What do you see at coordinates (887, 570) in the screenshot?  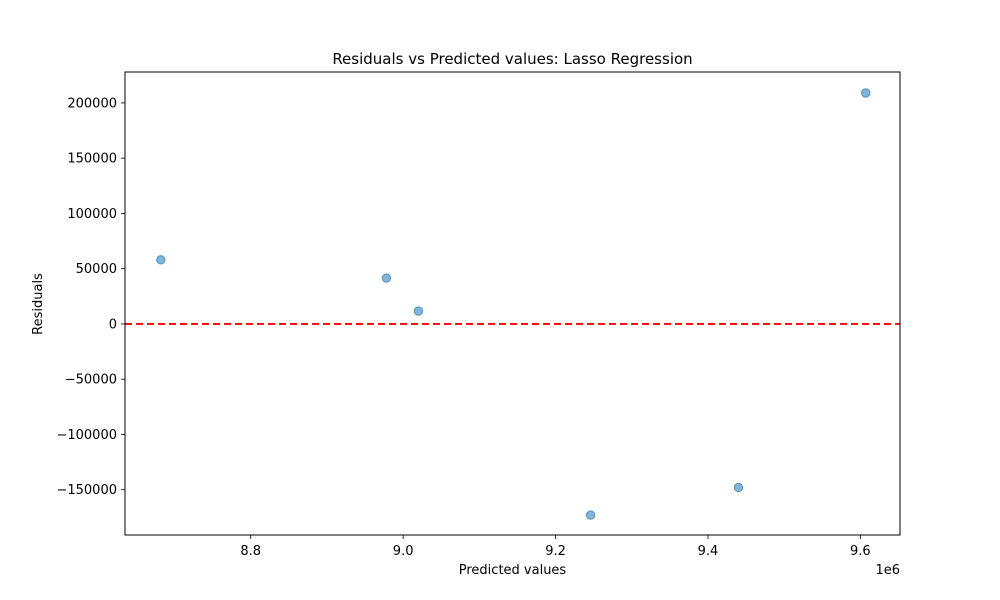 I see `x-axis-offset-label: 1e6` at bounding box center [887, 570].